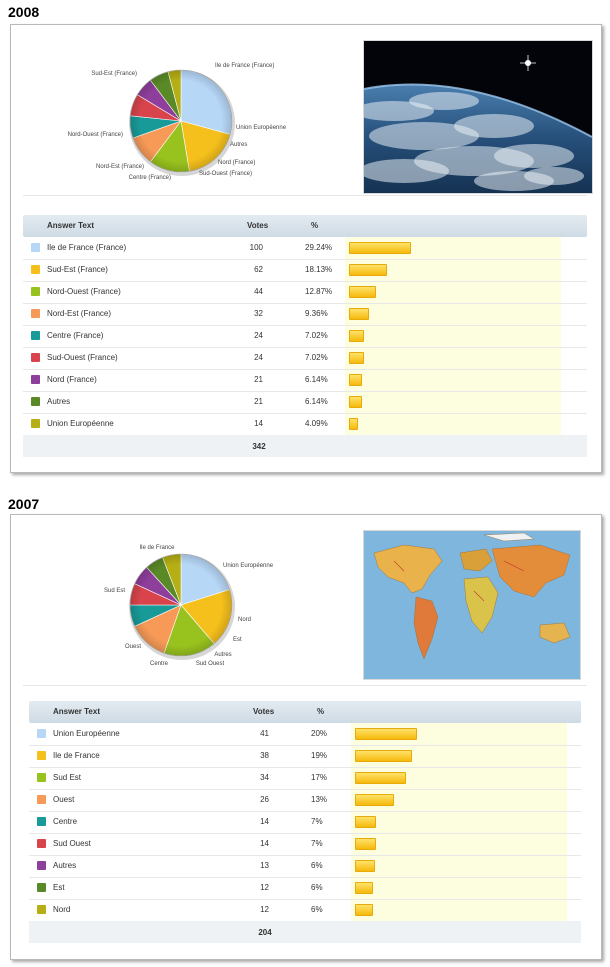  What do you see at coordinates (159, 664) in the screenshot?
I see `pie-label: Centre` at bounding box center [159, 664].